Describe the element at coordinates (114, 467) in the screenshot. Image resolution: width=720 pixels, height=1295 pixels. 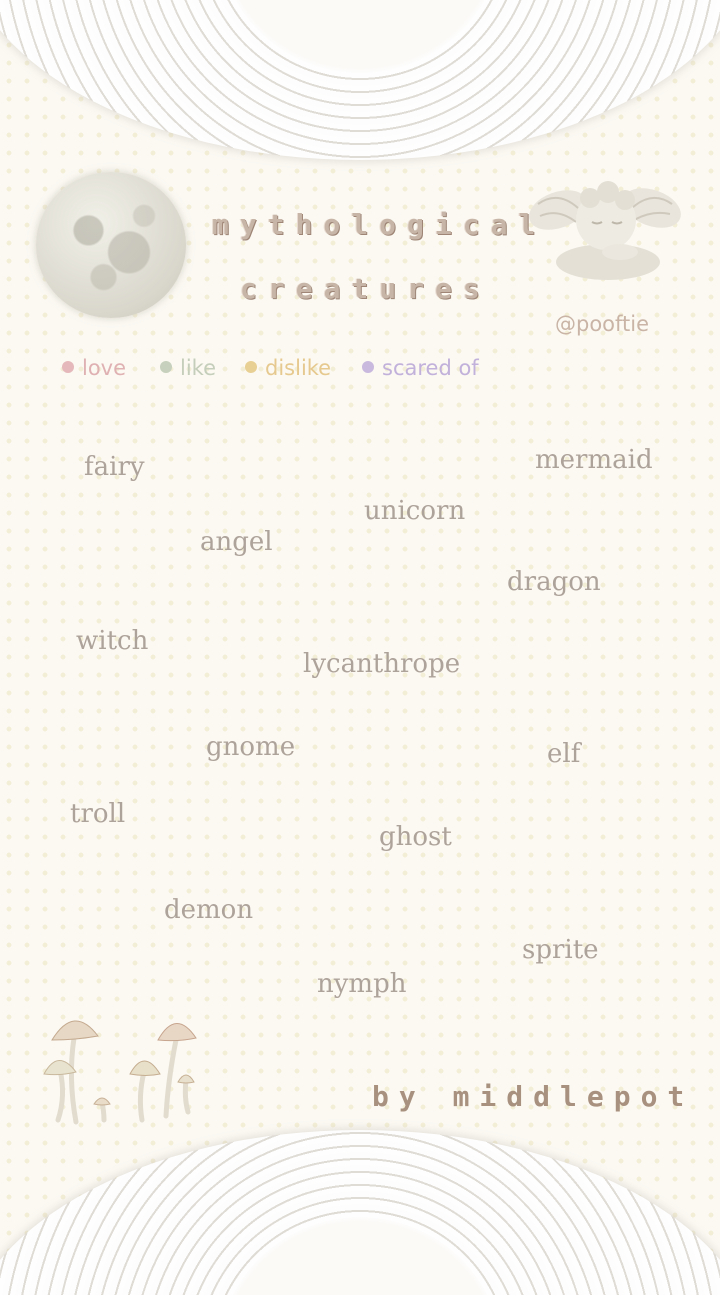
I see `creature-word: fairy` at that location.